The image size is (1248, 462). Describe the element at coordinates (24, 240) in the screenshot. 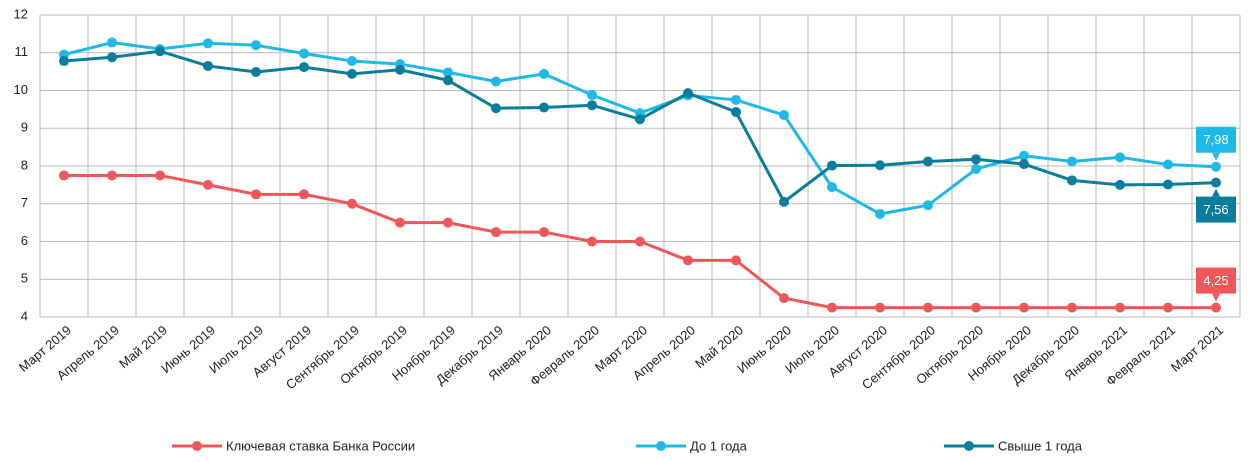

I see `y-tick-label: 6` at that location.